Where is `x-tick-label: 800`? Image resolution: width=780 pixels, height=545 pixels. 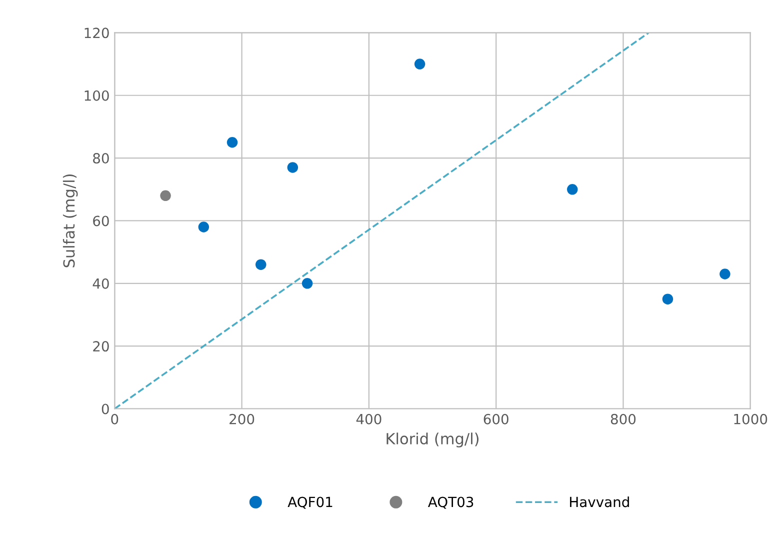 x-tick-label: 800 is located at coordinates (623, 419).